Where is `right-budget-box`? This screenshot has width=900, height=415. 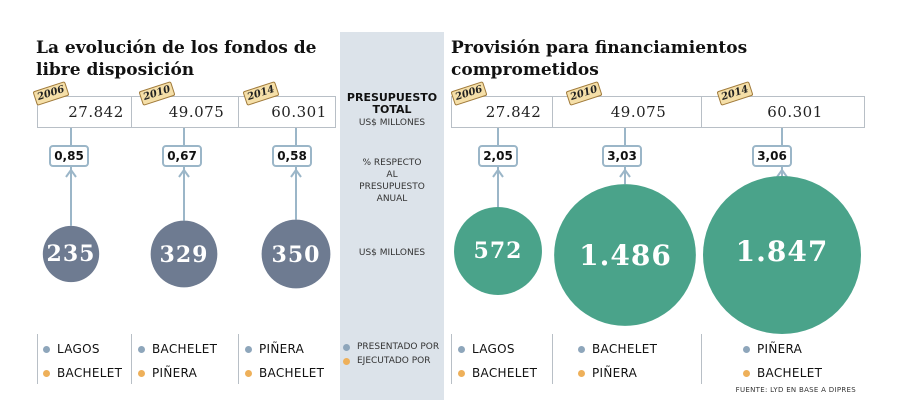 right-budget-box is located at coordinates (658, 112).